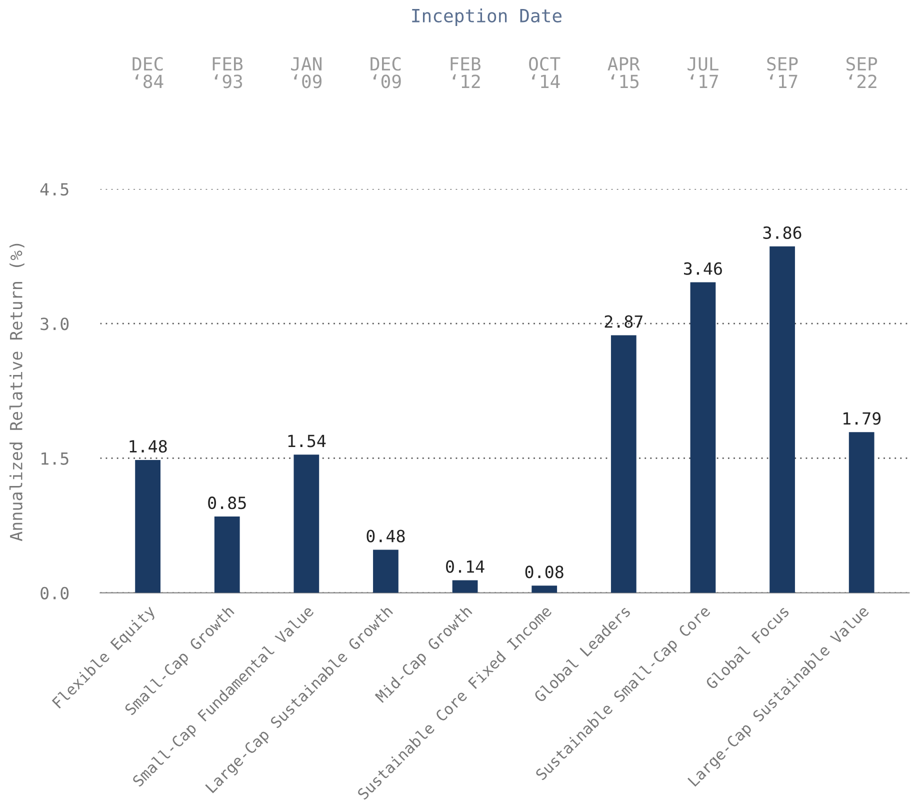 The height and width of the screenshot is (811, 911). What do you see at coordinates (703, 72) in the screenshot?
I see `text: JUL ‘17` at bounding box center [703, 72].